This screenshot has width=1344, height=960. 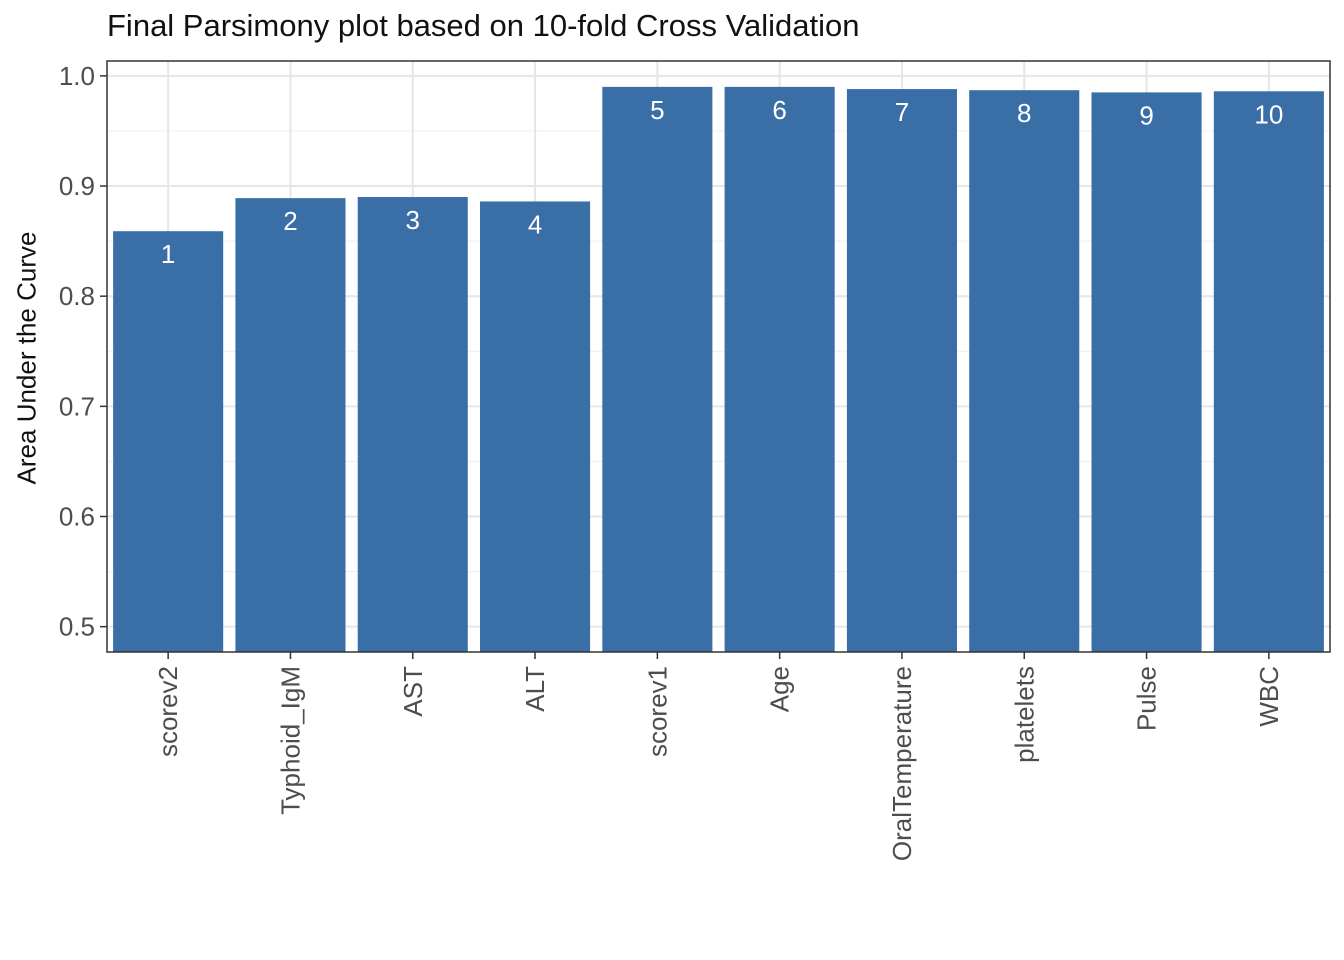 I want to click on y-tick-label: 0.8, so click(x=77, y=296).